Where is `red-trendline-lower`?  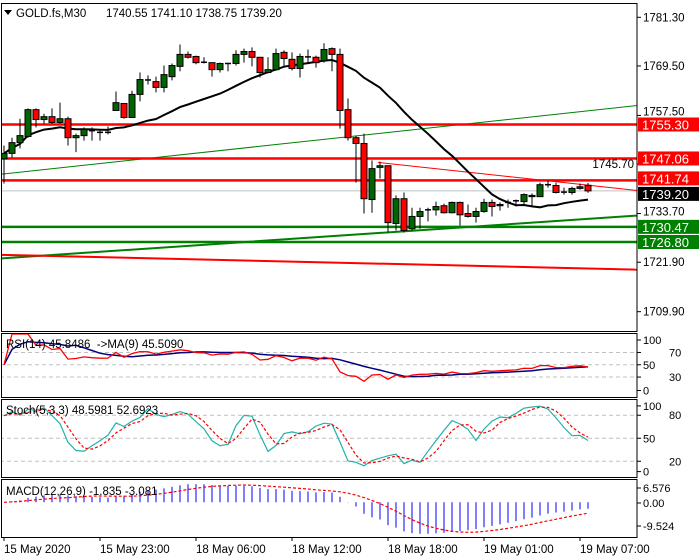
red-trendline-lower is located at coordinates (318, 262).